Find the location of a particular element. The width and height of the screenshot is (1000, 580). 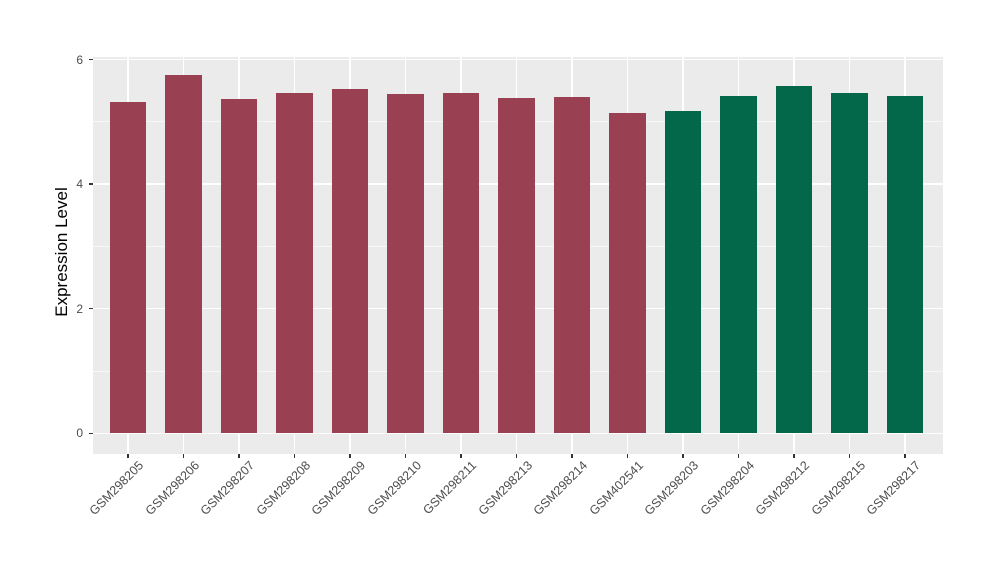

y-tick-label-4: 4 is located at coordinates (79, 184).